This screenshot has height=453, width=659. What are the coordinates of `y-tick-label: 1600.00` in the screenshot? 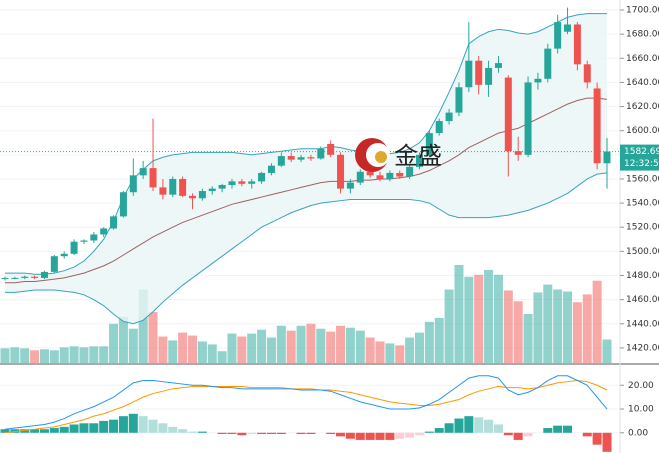 It's located at (642, 131).